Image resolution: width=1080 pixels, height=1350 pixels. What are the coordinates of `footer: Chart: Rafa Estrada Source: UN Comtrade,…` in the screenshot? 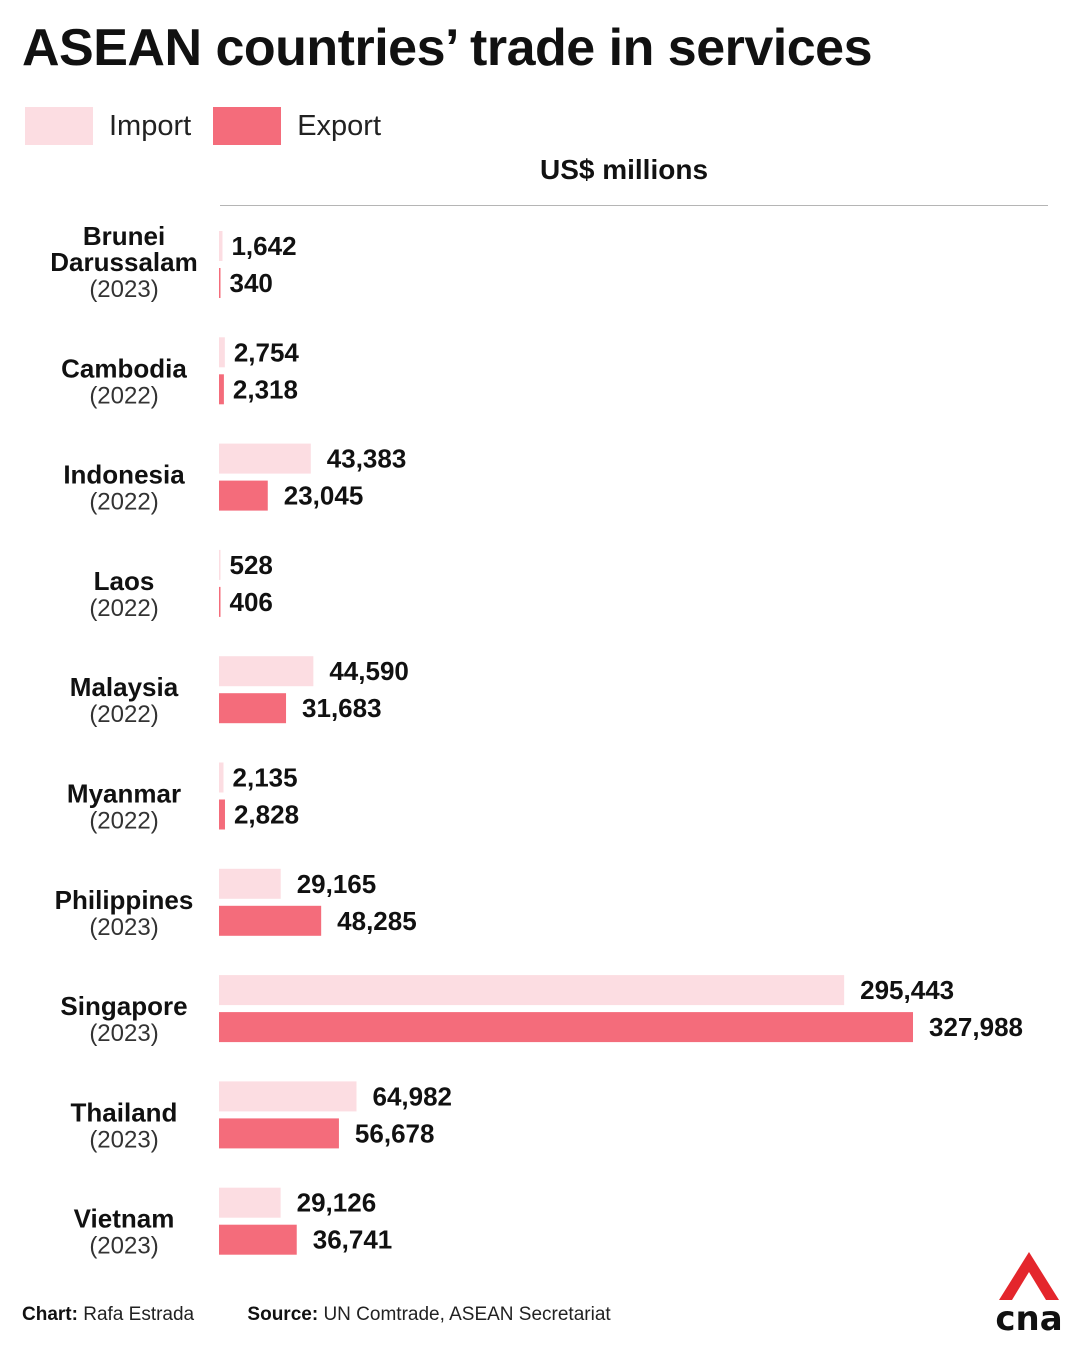 It's located at (316, 1315).